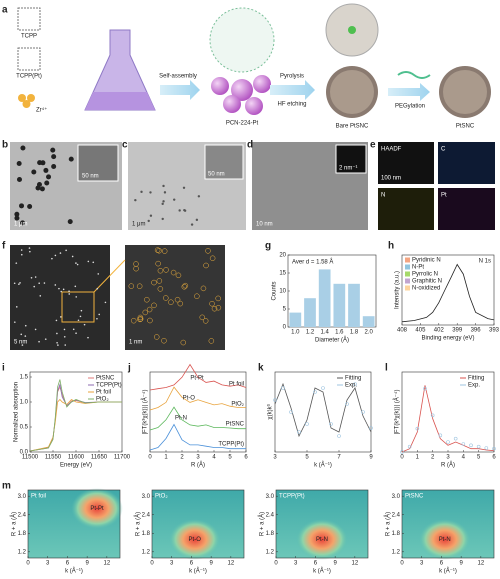 This screenshot has width=500, height=579. Describe the element at coordinates (324, 333) in the screenshot. I see `x-tick-label: 1.4` at that location.